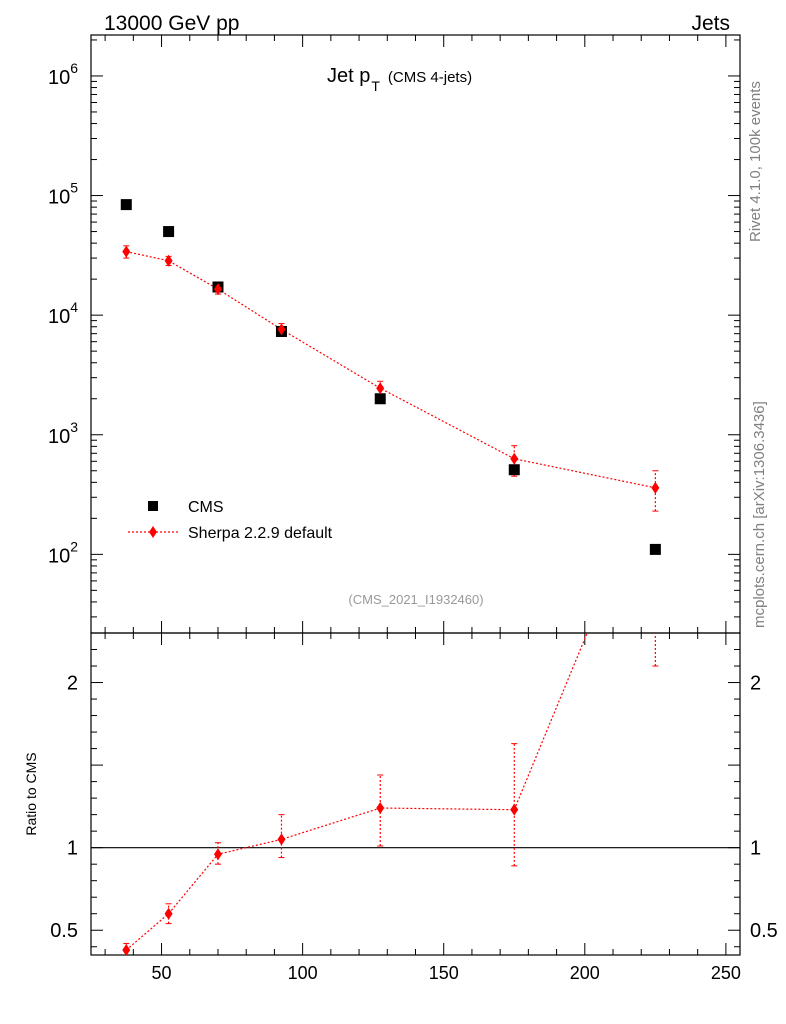  I want to click on chart-title: Jet pT (CMS 4-jets), so click(399, 79).